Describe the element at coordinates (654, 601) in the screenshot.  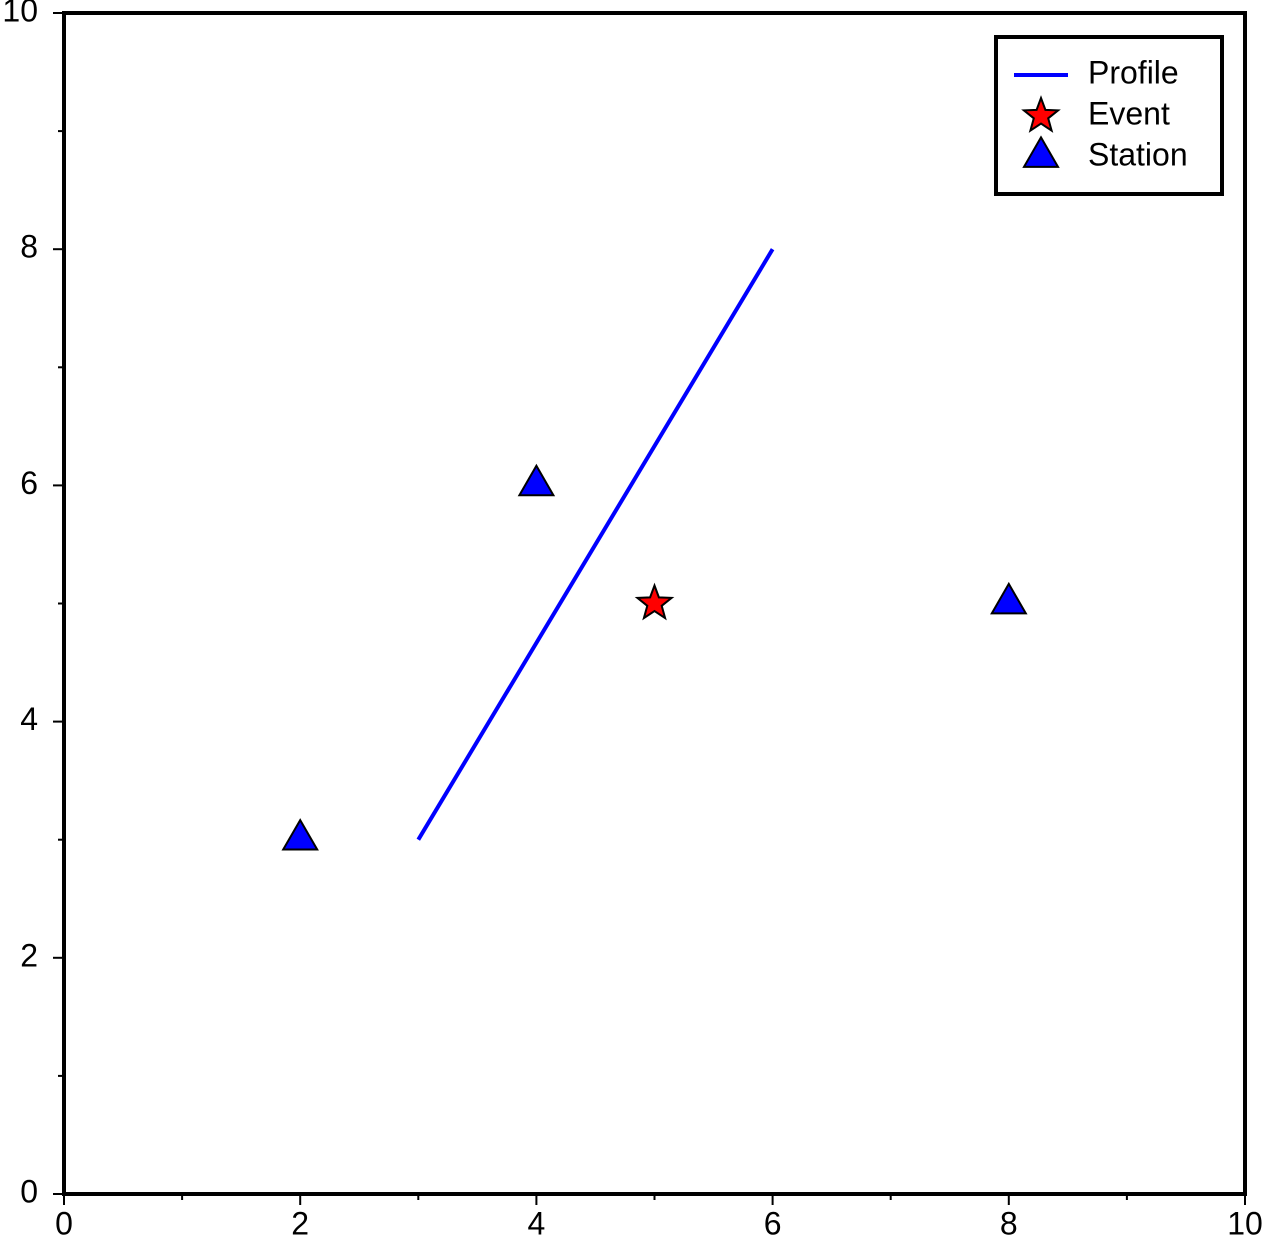
I see `star-marker` at that location.